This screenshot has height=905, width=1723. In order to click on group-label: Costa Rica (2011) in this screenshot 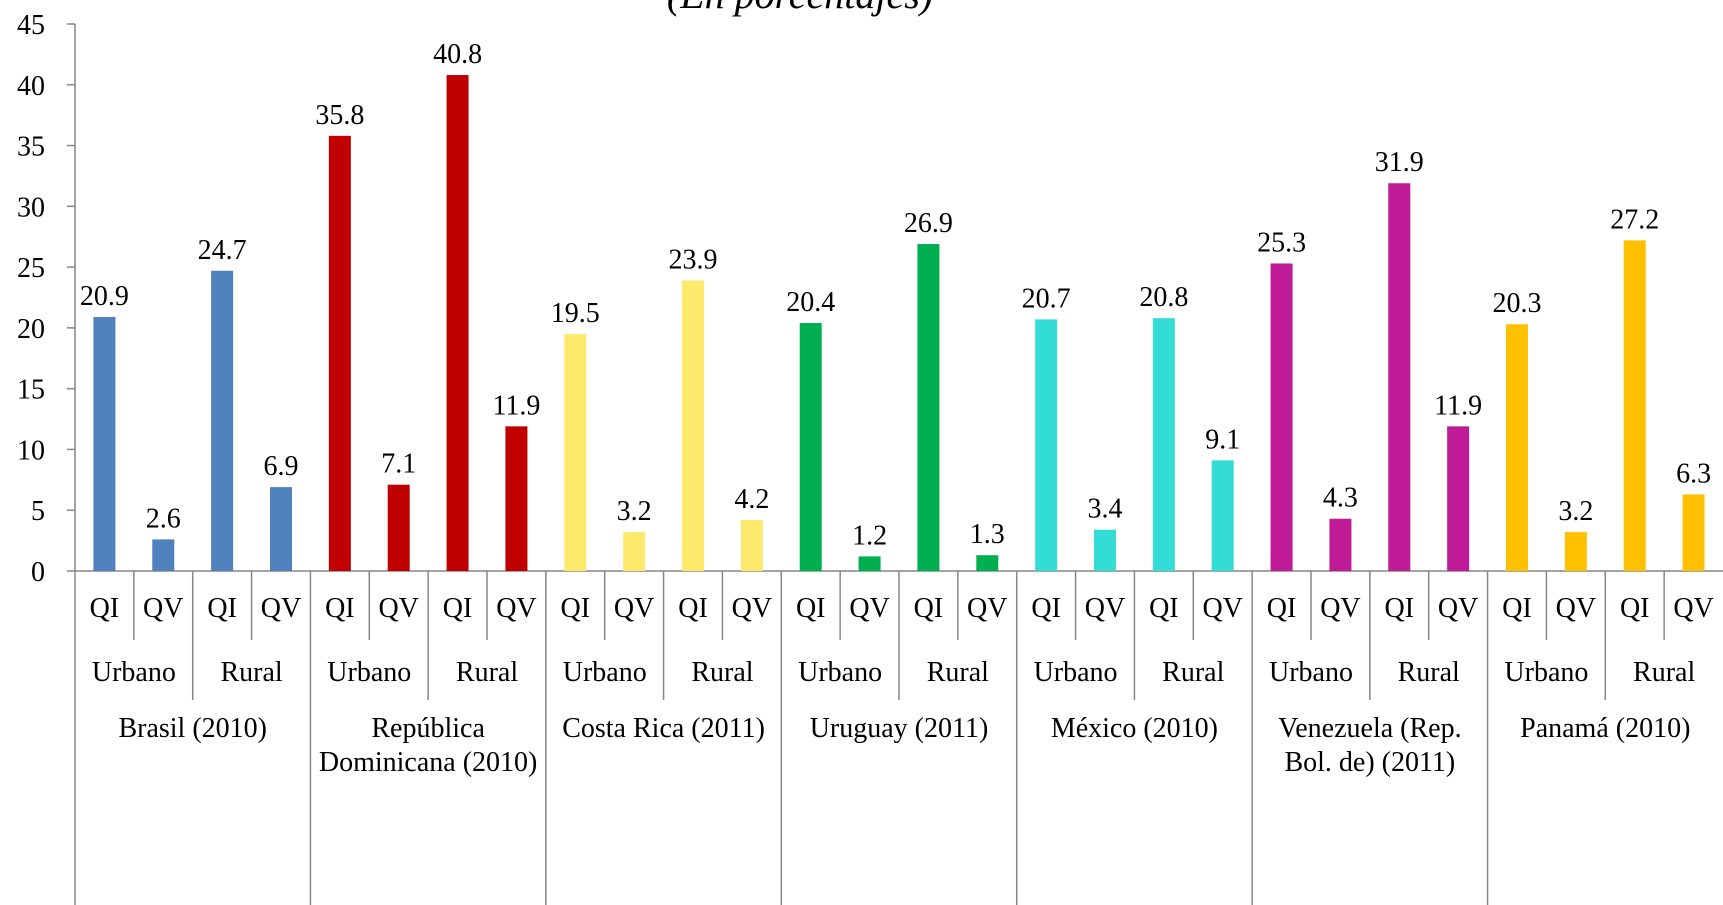, I will do `click(663, 728)`.